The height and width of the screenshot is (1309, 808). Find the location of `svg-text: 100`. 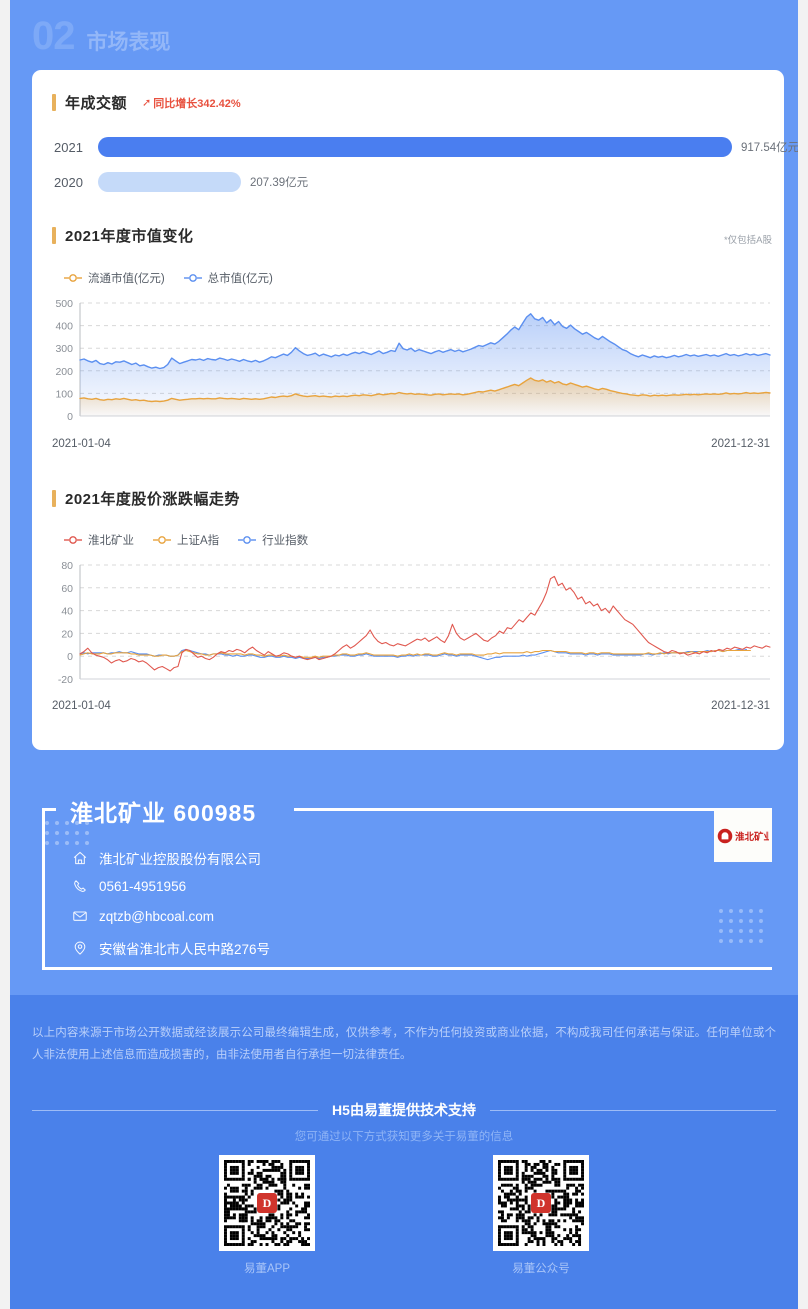

svg-text: 100 is located at coordinates (64, 394).